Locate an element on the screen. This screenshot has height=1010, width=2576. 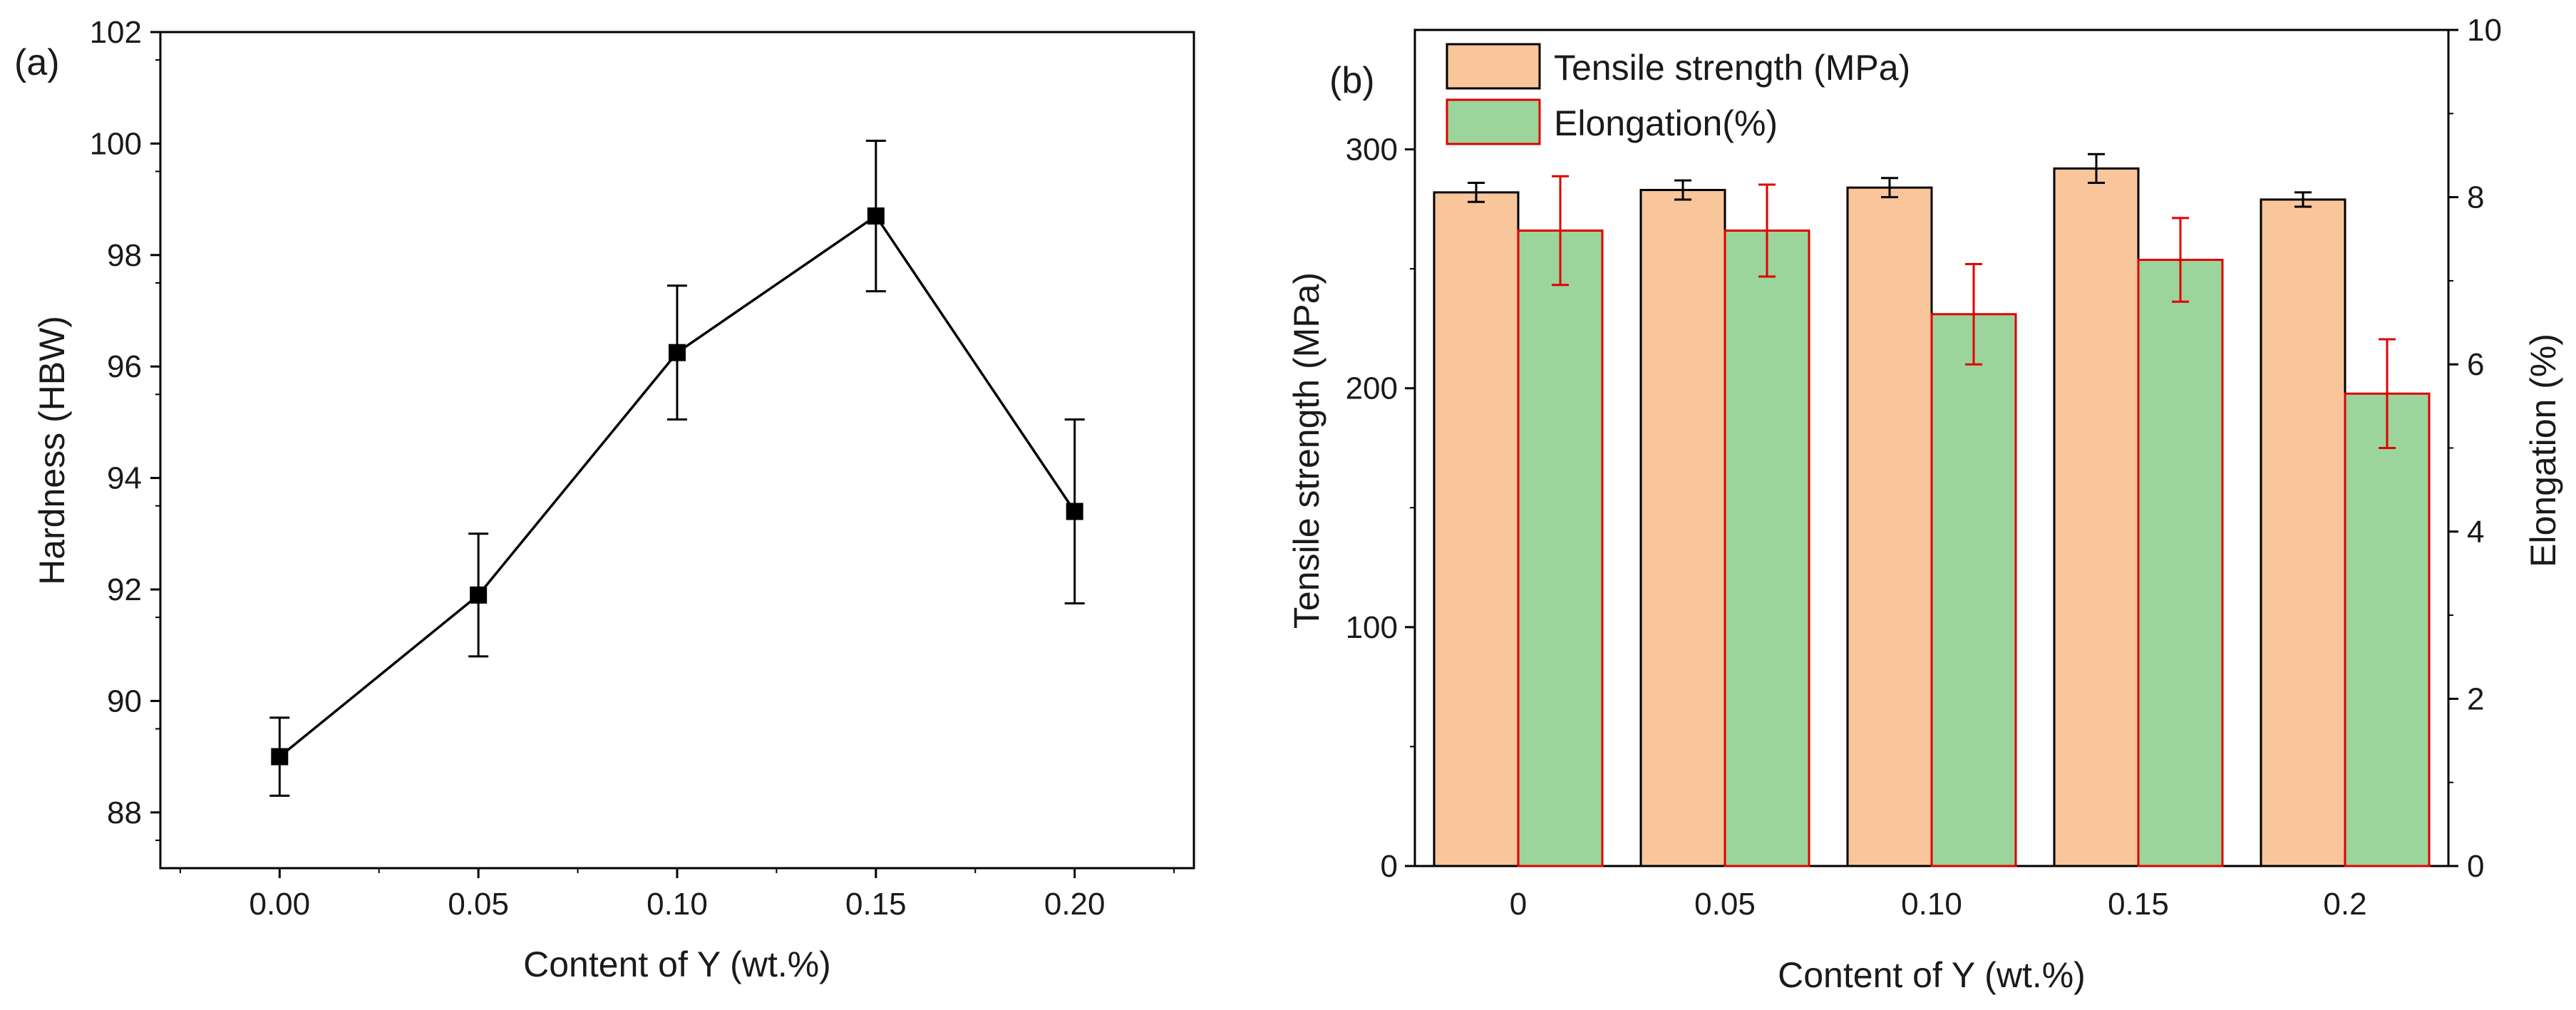
x-tick-label: 0.20 is located at coordinates (1075, 904).